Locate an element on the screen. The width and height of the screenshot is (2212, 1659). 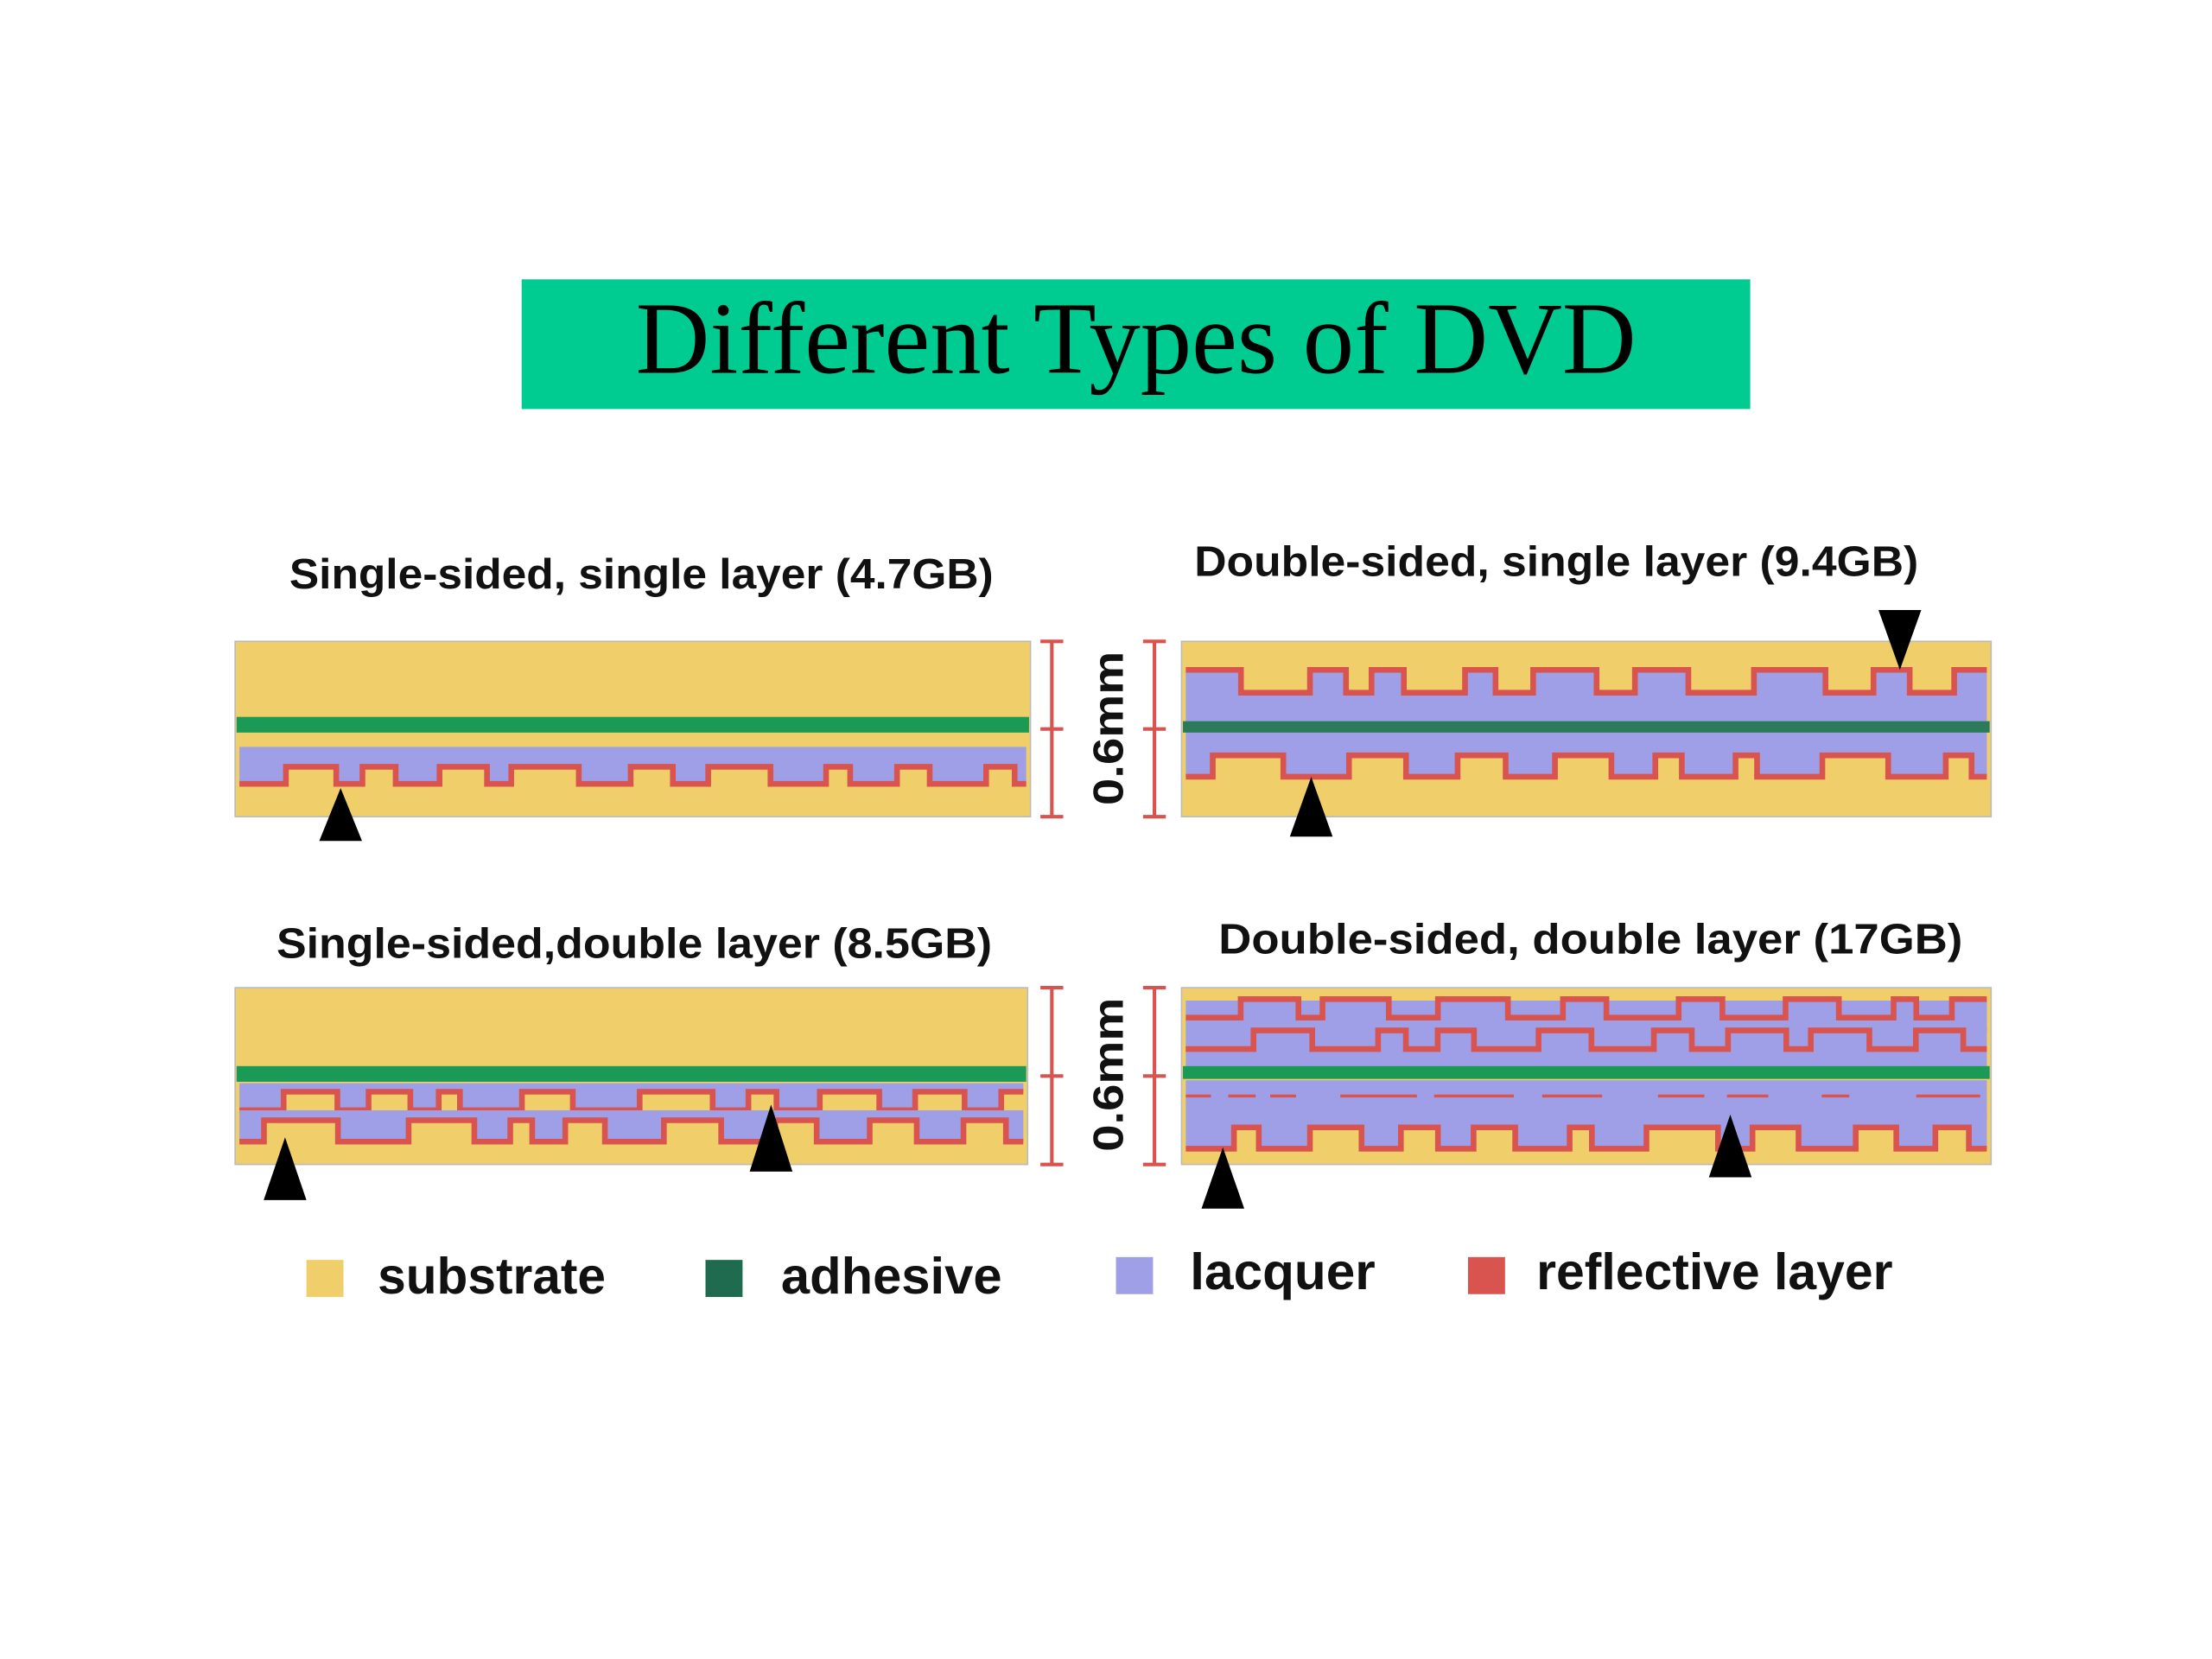
legend-label: adhesive is located at coordinates (891, 1276).